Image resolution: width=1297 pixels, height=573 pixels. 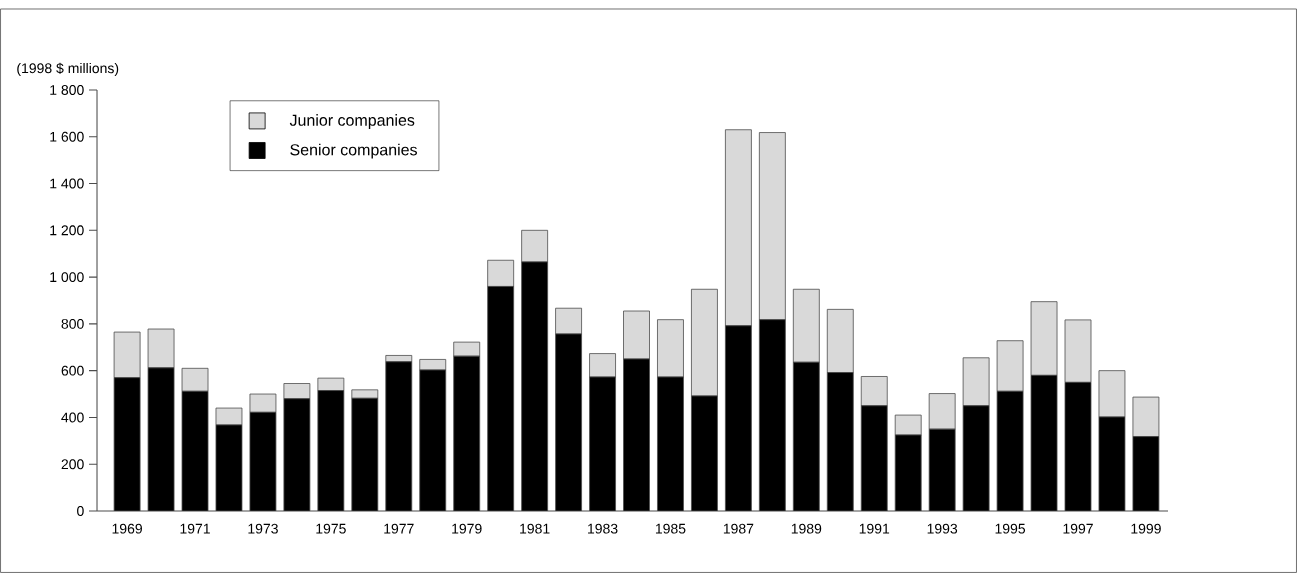 What do you see at coordinates (467, 528) in the screenshot?
I see `x-tick-label: 1979` at bounding box center [467, 528].